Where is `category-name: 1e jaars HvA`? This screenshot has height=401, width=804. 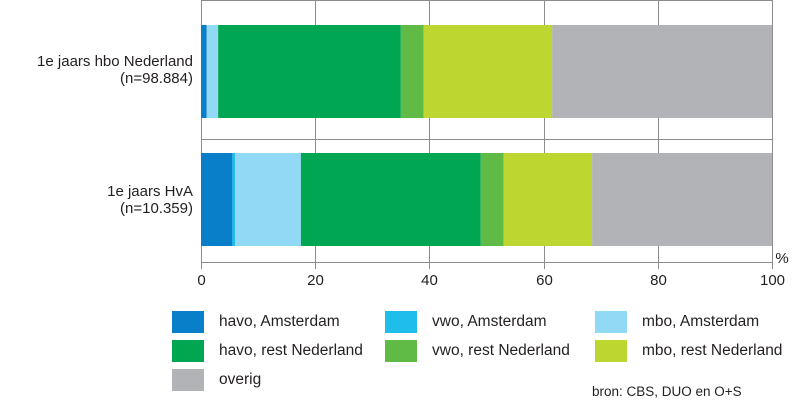
category-name: 1e jaars HvA is located at coordinates (150, 191).